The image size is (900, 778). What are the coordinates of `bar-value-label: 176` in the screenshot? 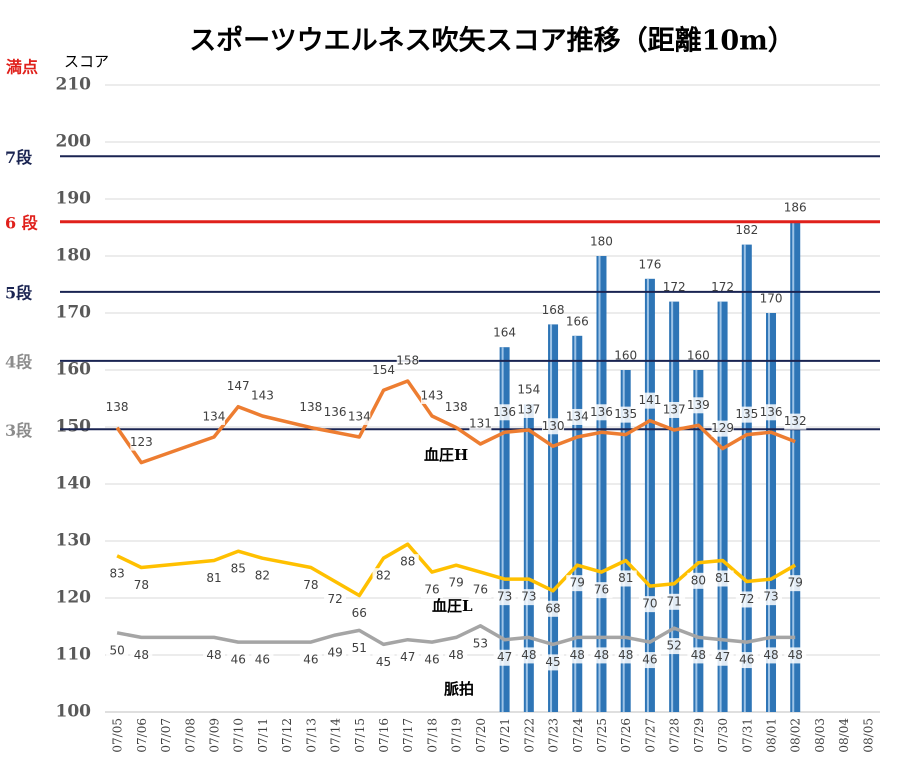 It's located at (649, 264).